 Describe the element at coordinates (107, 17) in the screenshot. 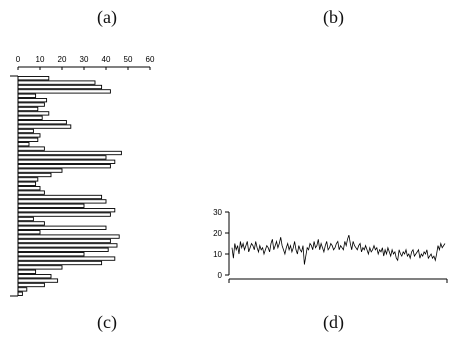

I see `panel-label-a: (a)` at that location.